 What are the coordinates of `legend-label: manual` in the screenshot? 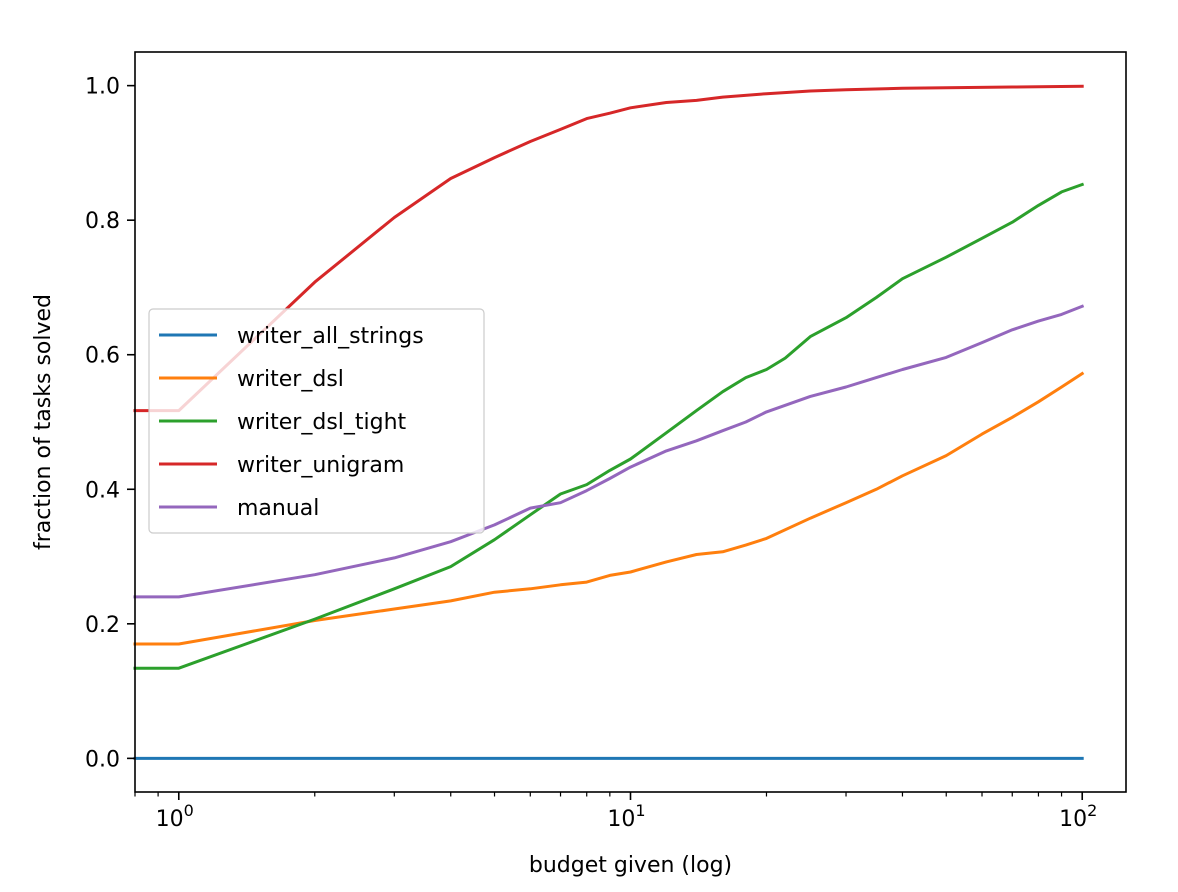 It's located at (278, 508).